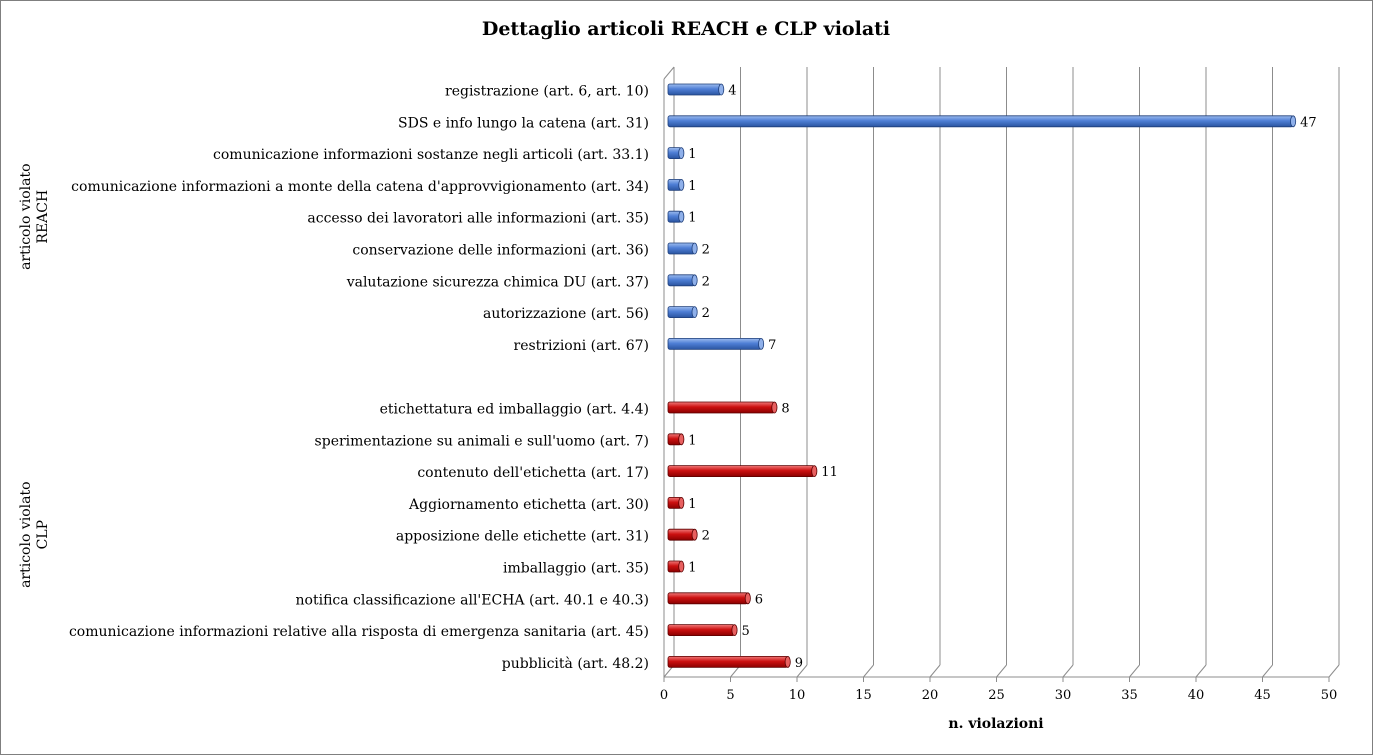  I want to click on data-label: 9, so click(799, 663).